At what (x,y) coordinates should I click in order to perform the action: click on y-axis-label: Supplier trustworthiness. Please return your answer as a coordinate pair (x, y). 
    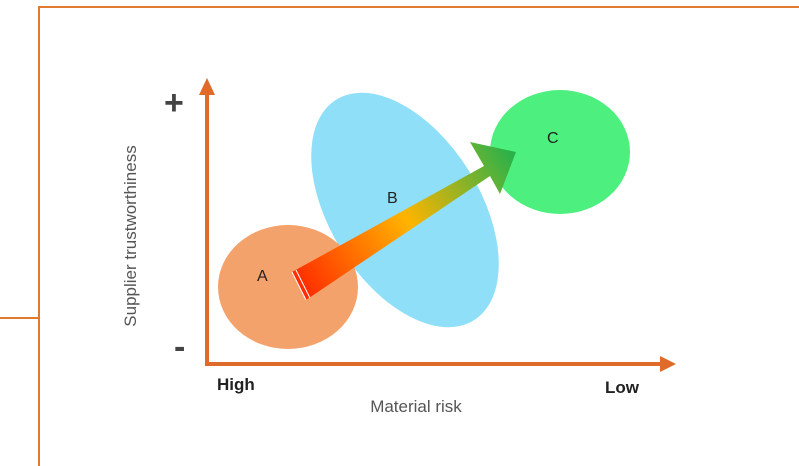
    Looking at the image, I should click on (130, 235).